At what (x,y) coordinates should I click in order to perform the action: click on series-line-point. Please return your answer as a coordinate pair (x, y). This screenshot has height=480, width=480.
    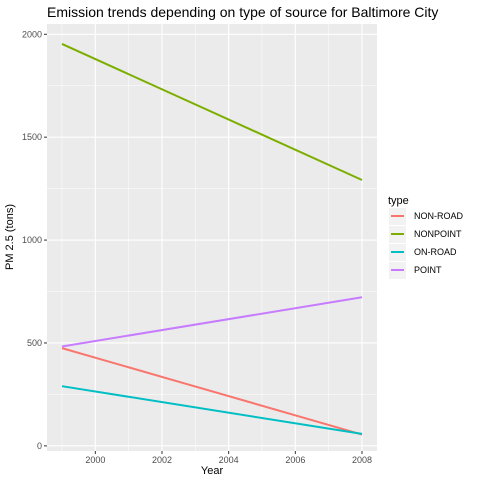
    Looking at the image, I should click on (212, 322).